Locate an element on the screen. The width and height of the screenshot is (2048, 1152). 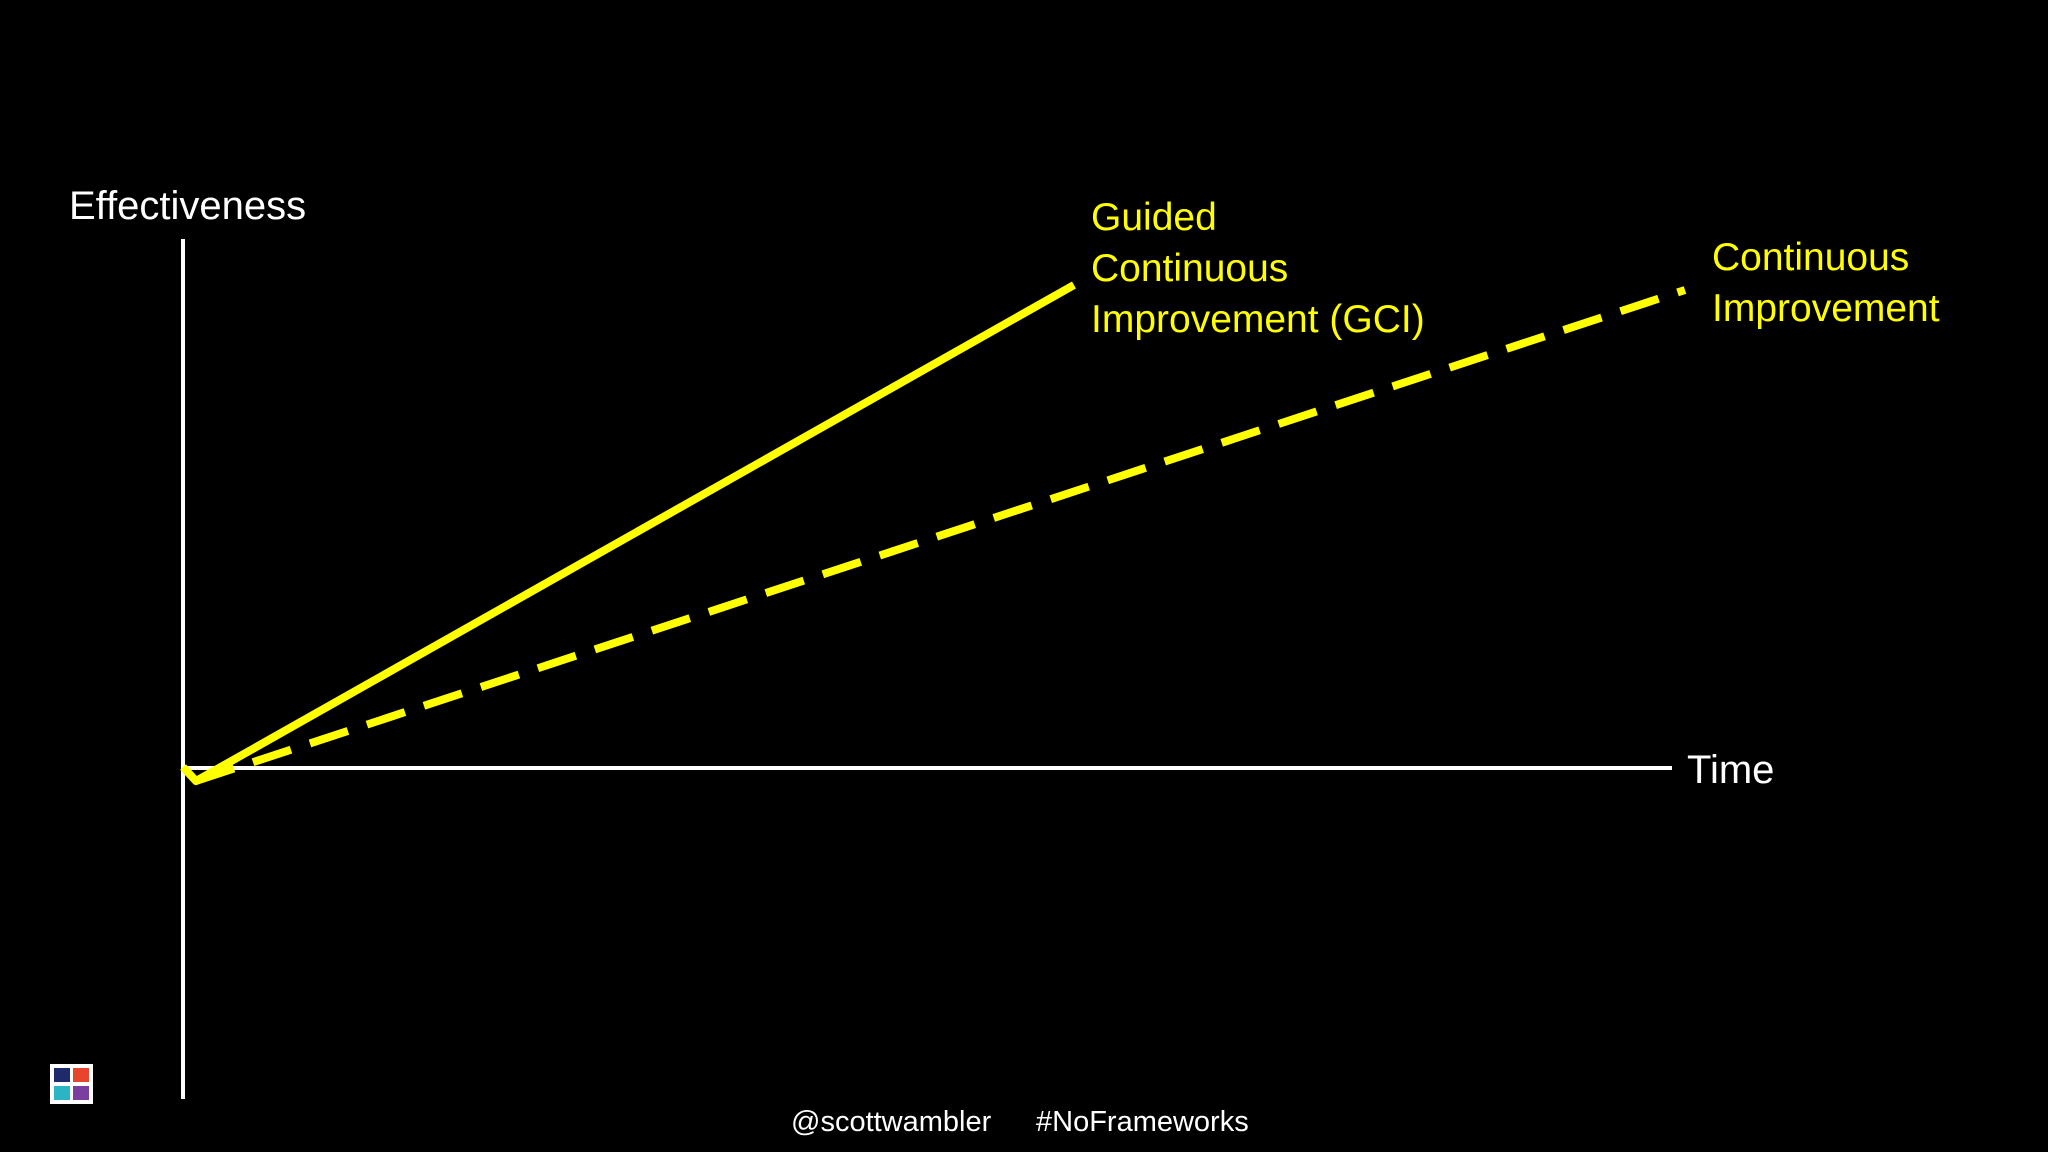
y-axis-label: Effectiveness is located at coordinates (187, 206).